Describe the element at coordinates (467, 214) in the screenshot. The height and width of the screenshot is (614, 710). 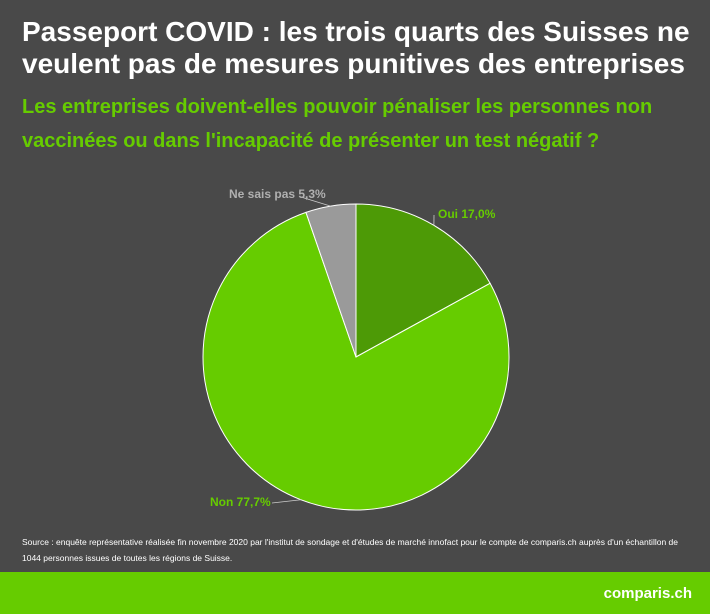
I see `slice-label: Oui 17,0%` at that location.